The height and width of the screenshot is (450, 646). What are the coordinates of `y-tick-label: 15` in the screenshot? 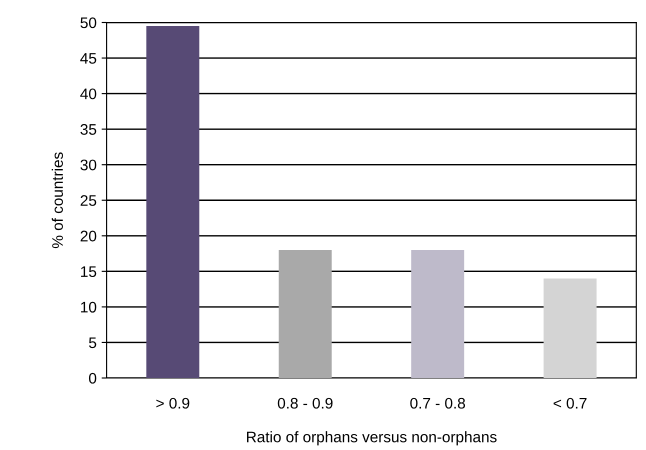 It's located at (88, 272).